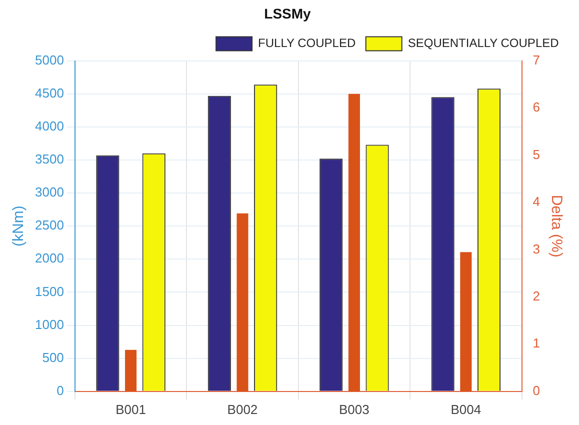 The image size is (579, 425). I want to click on y-axis-title: (kNm), so click(19, 226).